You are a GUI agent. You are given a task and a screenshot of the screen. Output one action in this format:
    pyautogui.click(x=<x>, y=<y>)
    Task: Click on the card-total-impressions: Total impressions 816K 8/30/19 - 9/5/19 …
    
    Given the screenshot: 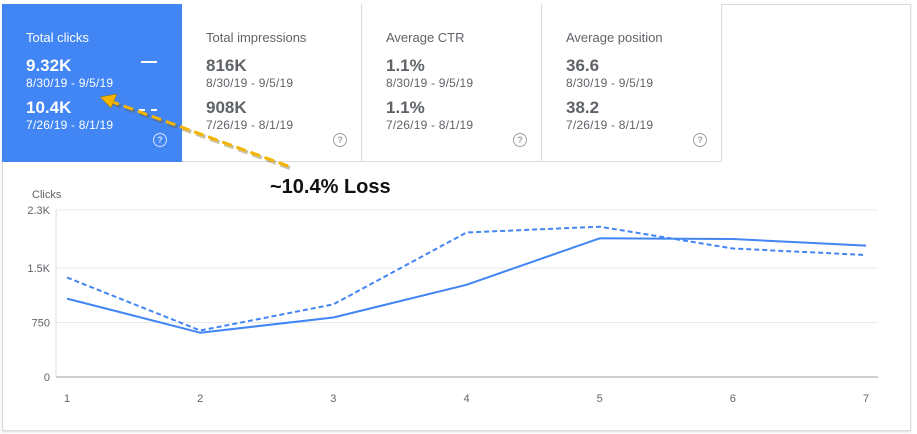 What is the action you would take?
    pyautogui.click(x=272, y=83)
    